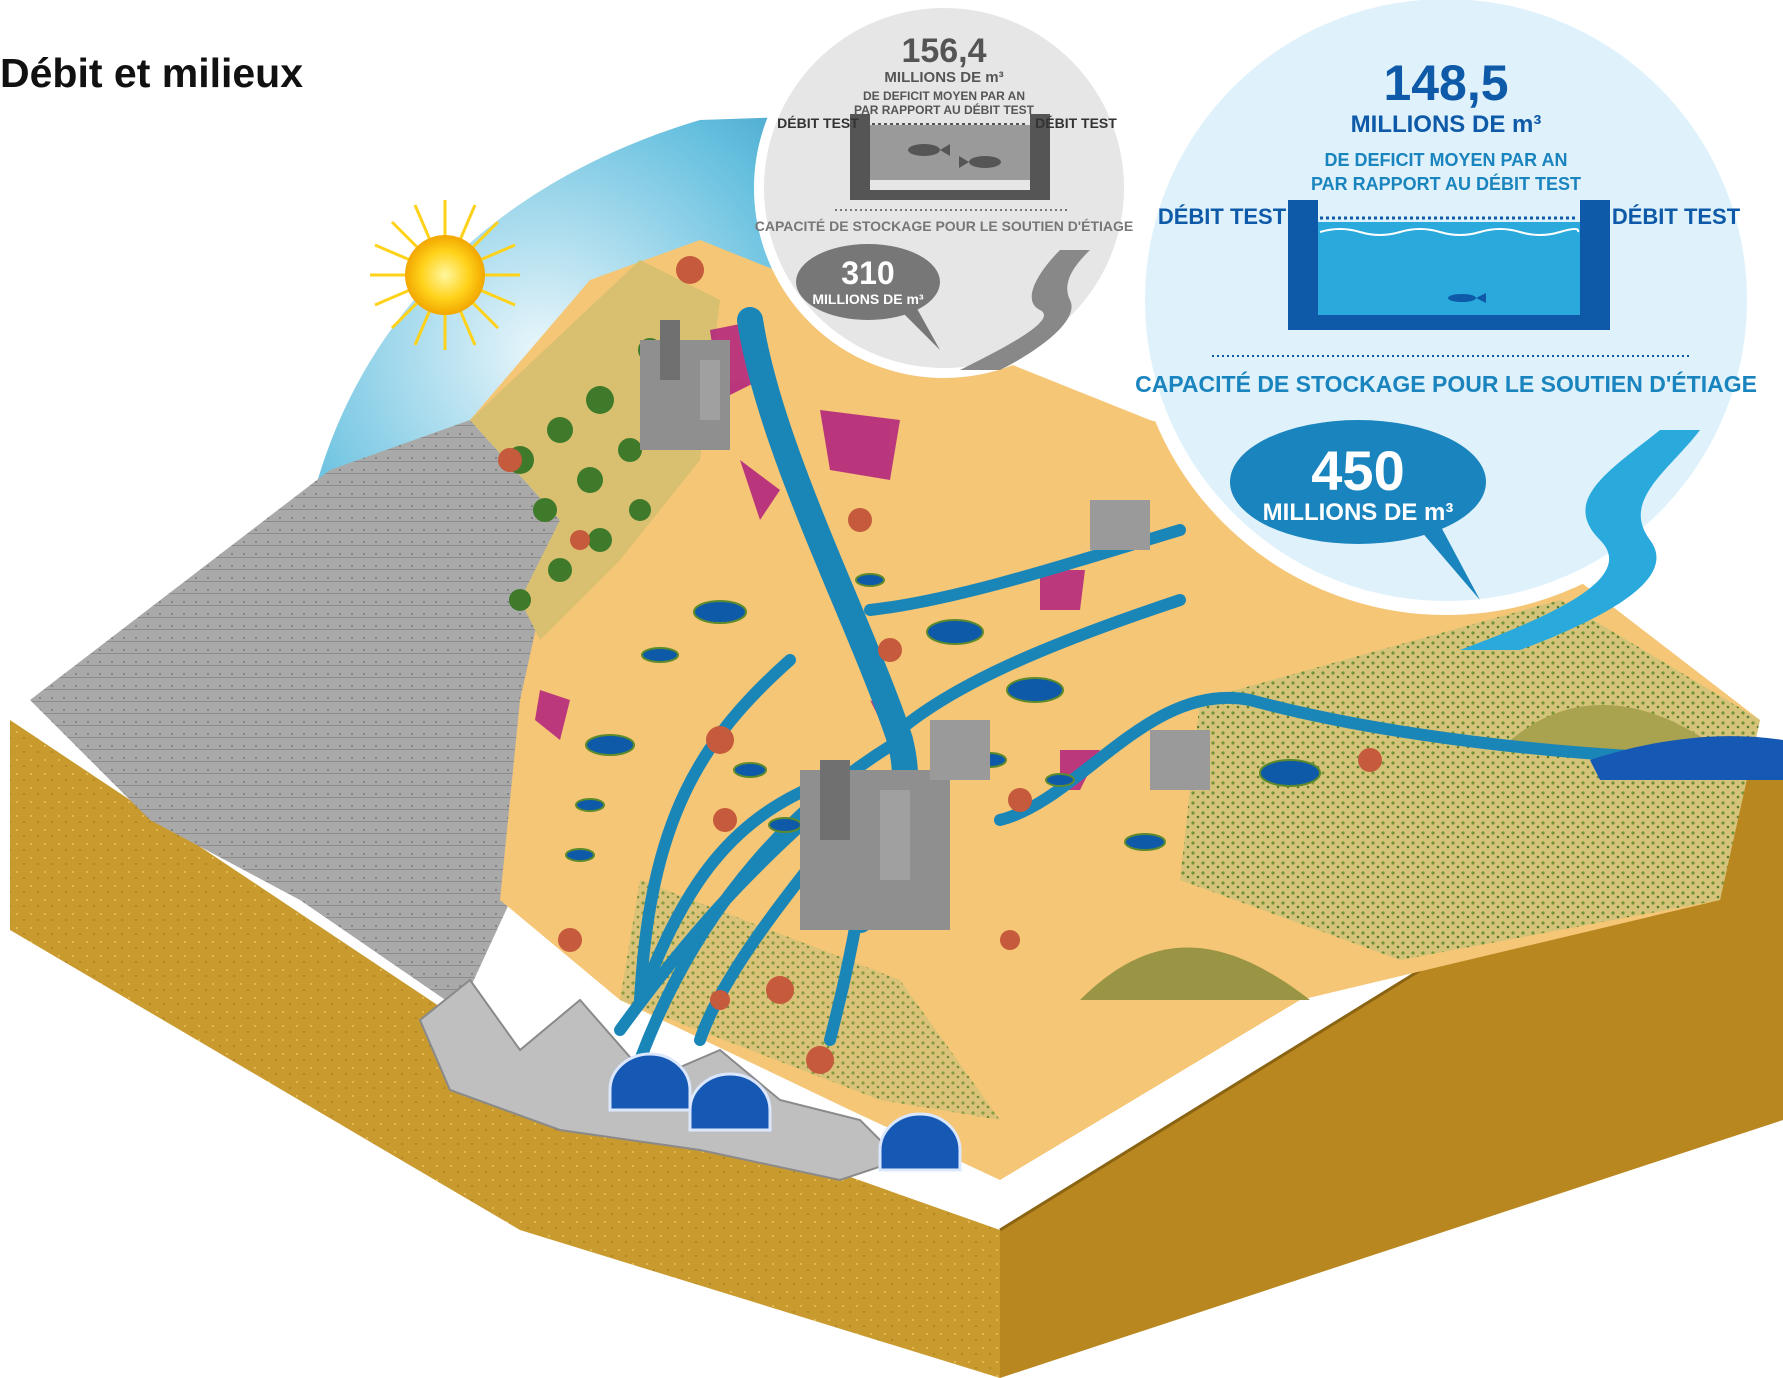 The height and width of the screenshot is (1378, 1783). Describe the element at coordinates (1445, 160) in the screenshot. I see `current-deficit-text-1: DE DEFICIT MOYEN PAR AN` at that location.